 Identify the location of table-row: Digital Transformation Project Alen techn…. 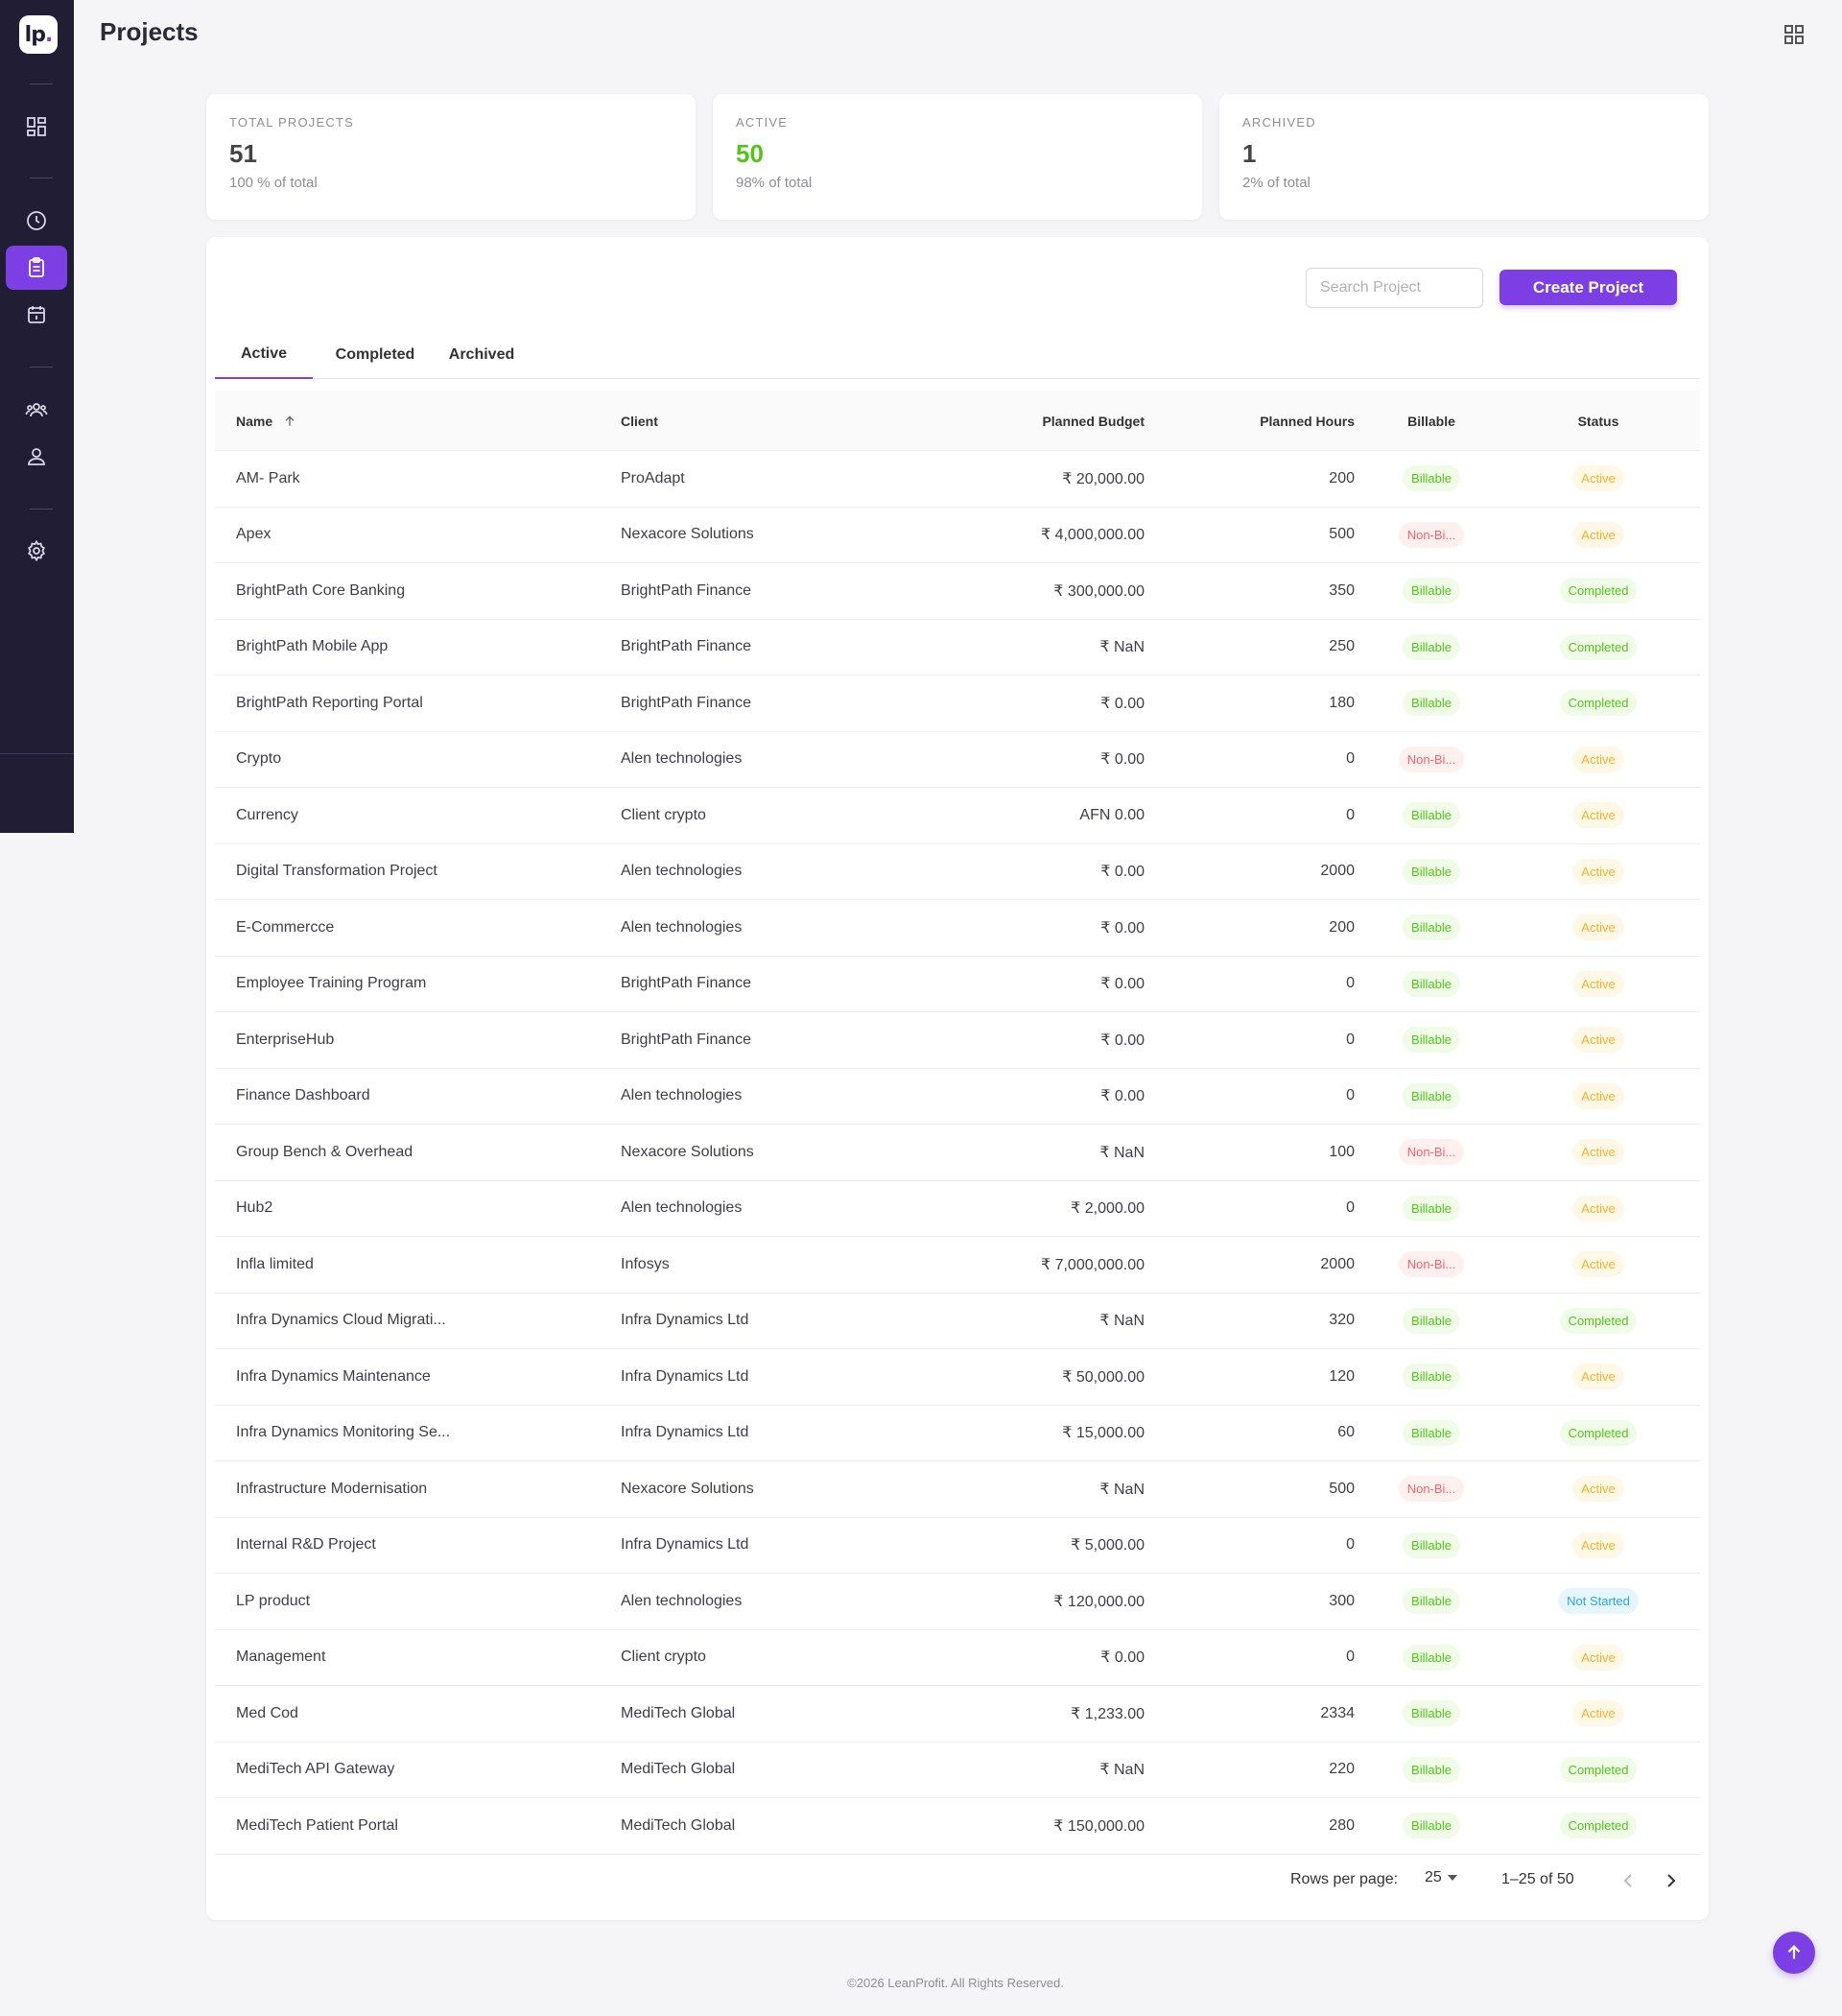
(957, 872).